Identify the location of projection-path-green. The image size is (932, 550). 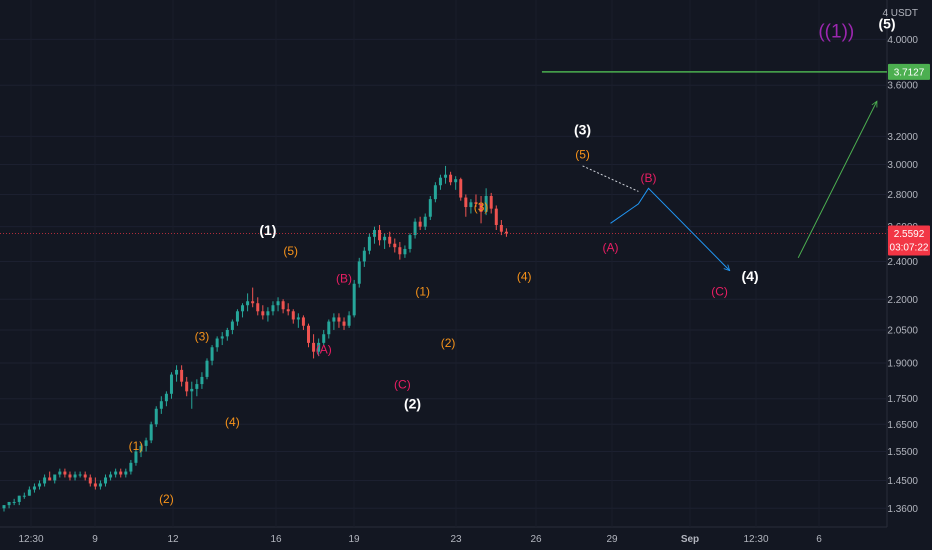
(837, 180).